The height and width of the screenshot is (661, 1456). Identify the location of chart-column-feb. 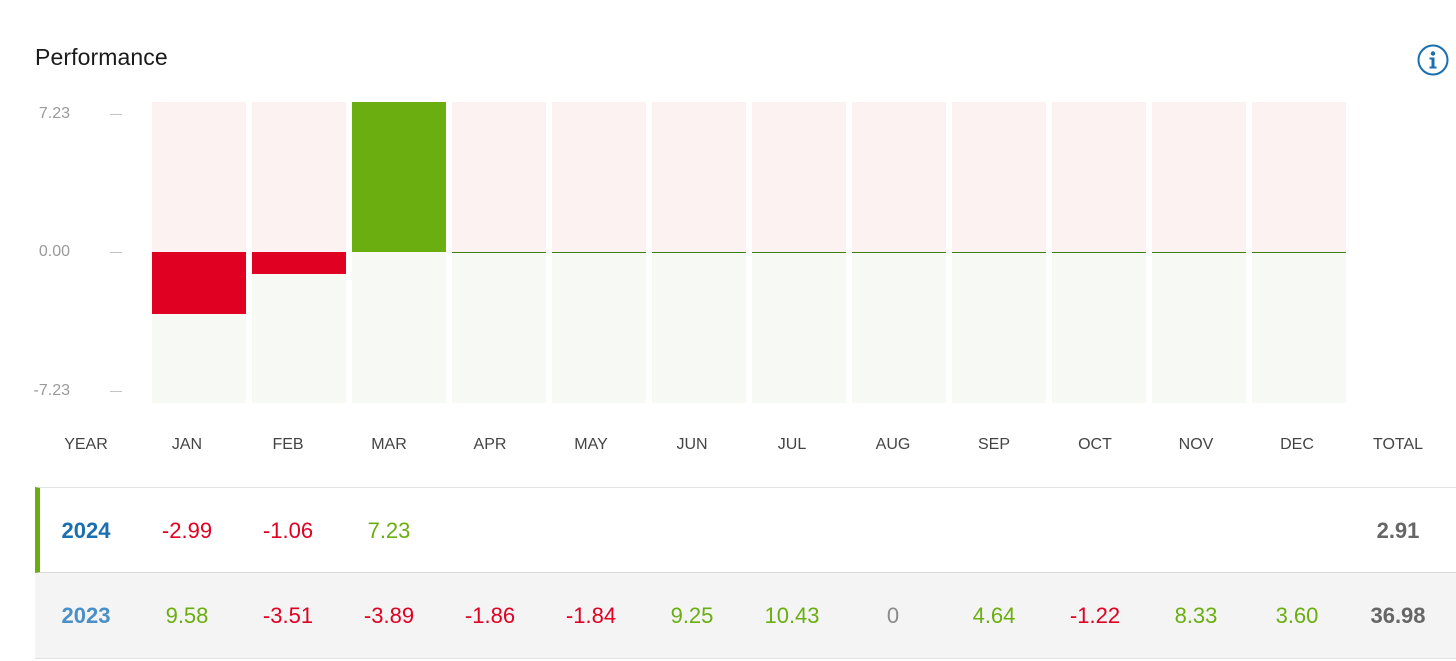
(299, 252).